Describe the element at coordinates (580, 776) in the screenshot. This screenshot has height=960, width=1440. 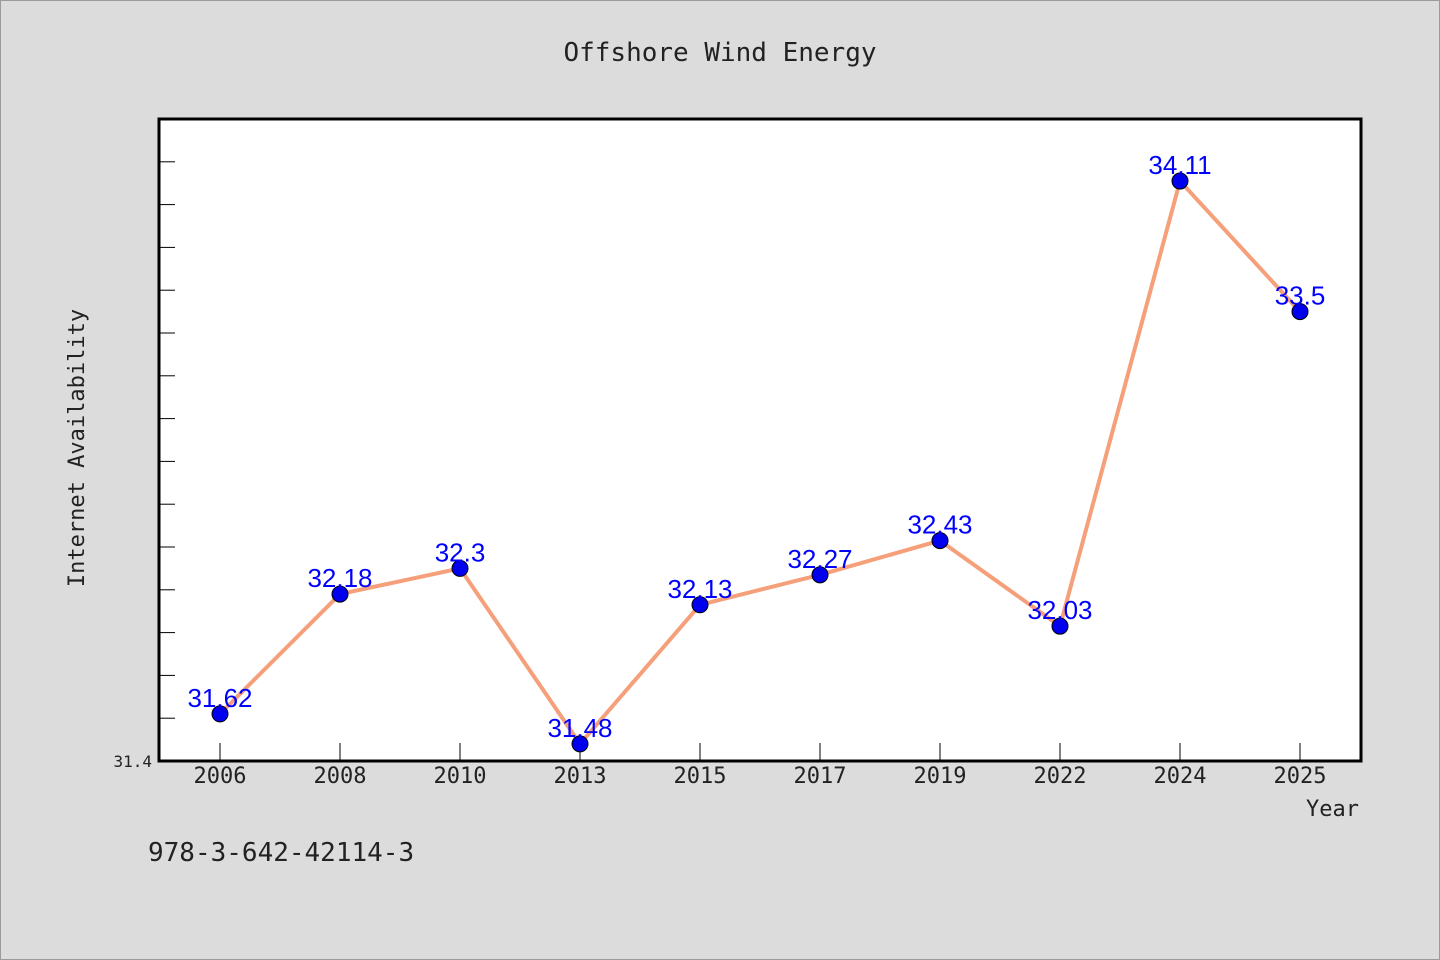
I see `x-tick-label: 2013` at that location.